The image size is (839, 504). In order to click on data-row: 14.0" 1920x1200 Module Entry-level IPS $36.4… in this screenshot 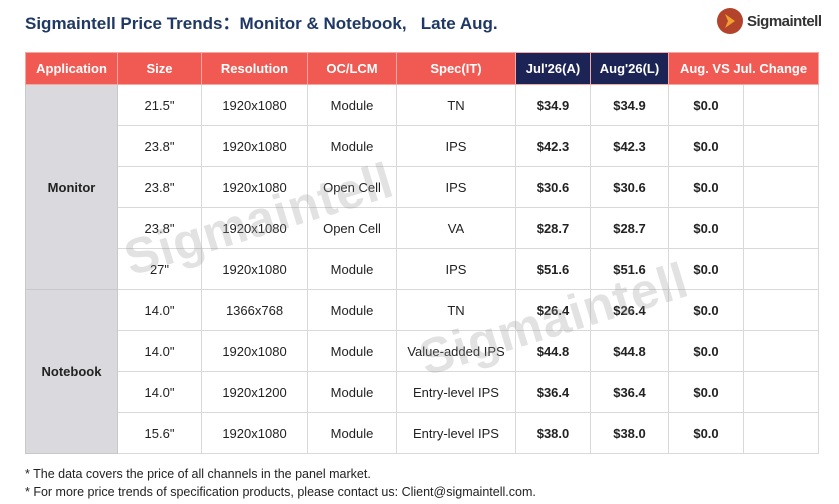, I will do `click(422, 392)`.